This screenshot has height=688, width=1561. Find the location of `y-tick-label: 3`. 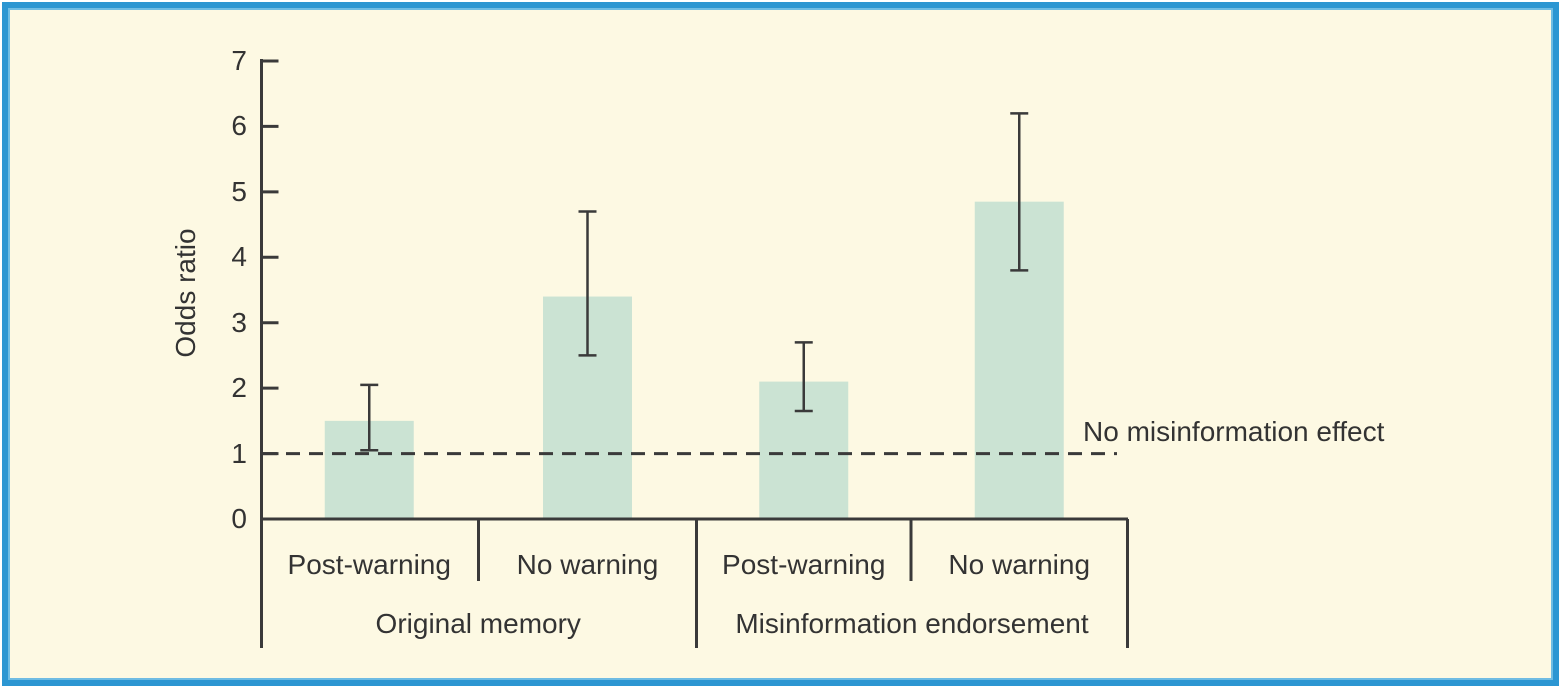

y-tick-label: 3 is located at coordinates (239, 322).